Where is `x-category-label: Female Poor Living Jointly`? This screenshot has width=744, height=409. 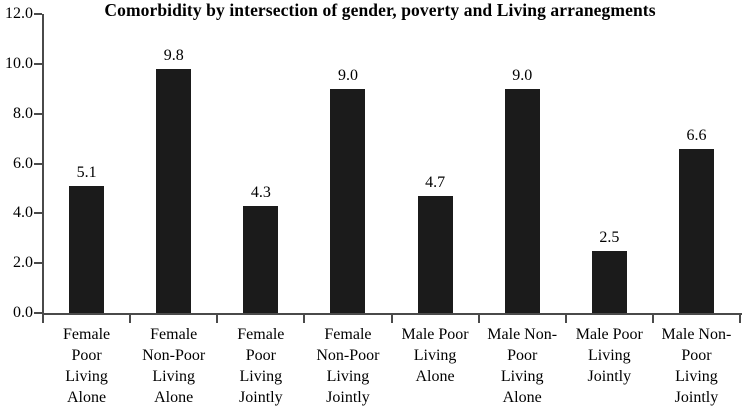
x-category-label: Female Poor Living Jointly is located at coordinates (261, 366).